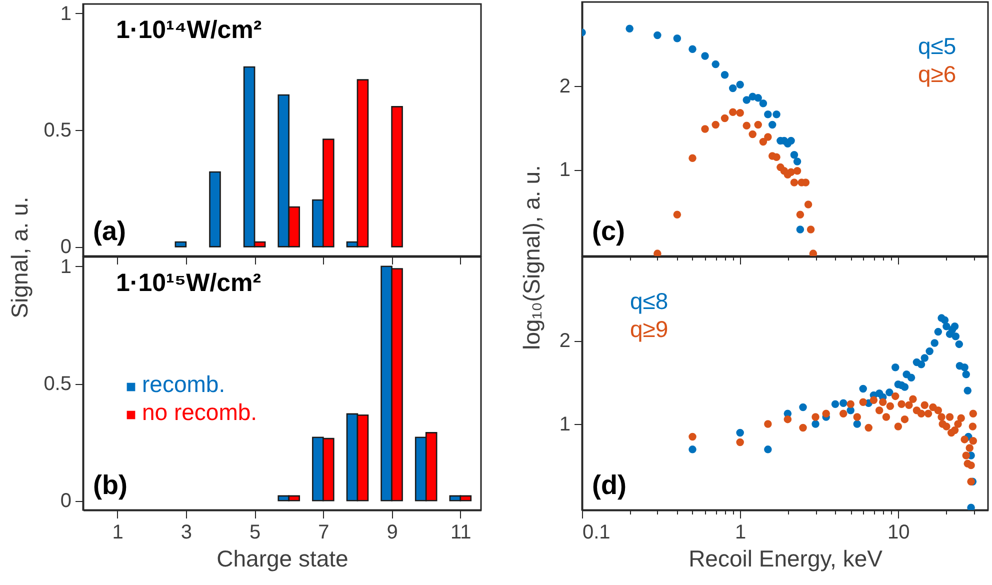 Image resolution: width=992 pixels, height=585 pixels. What do you see at coordinates (200, 412) in the screenshot?
I see `legend-label: no recomb.` at bounding box center [200, 412].